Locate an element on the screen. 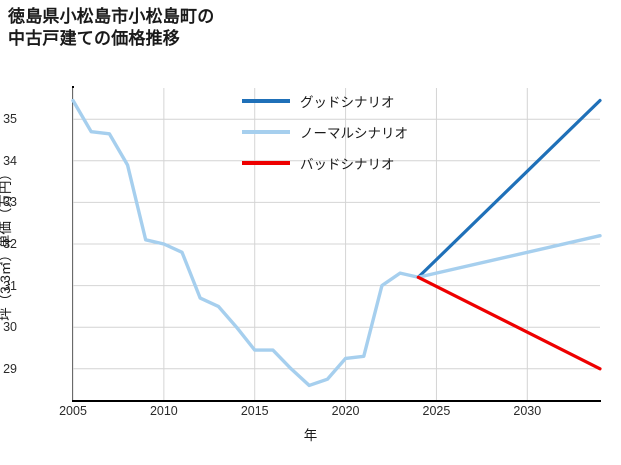 The image size is (621, 465). x-axis-line is located at coordinates (336, 401).